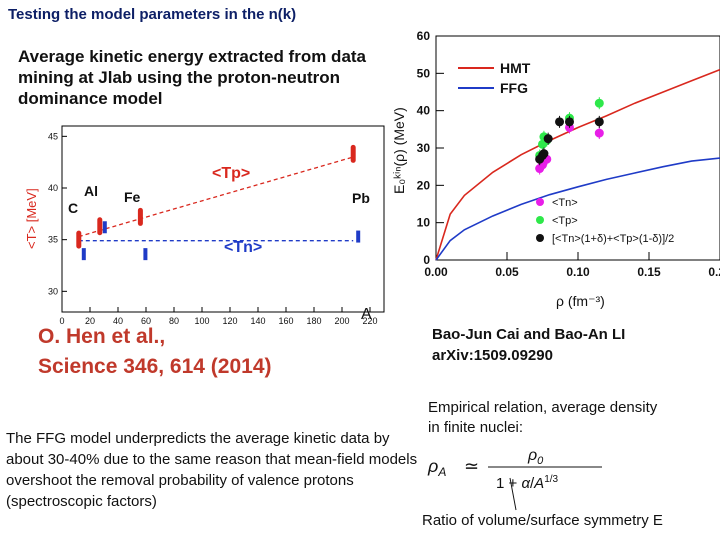  I want to click on ffg-curve, so click(577, 209).